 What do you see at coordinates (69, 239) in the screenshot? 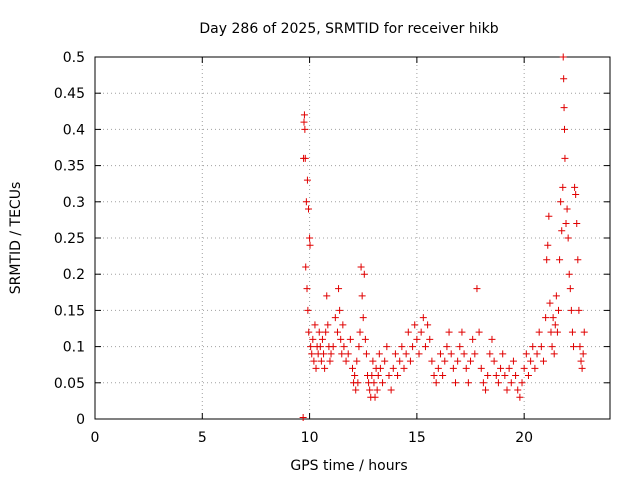
I see `y-tick-label: 0.25` at bounding box center [69, 239].